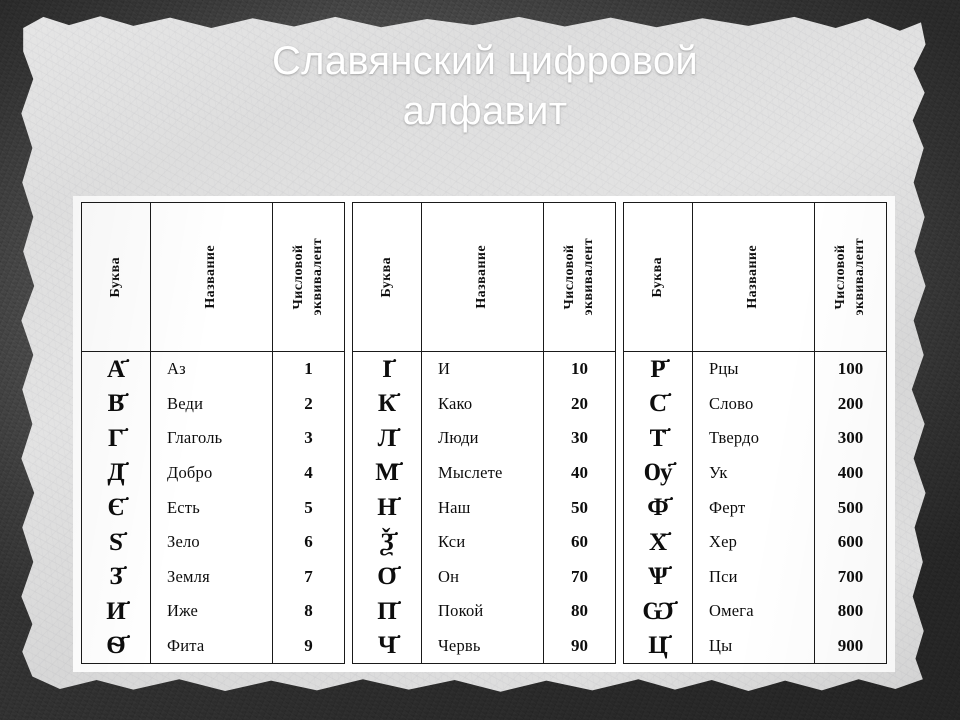 Image resolution: width=960 pixels, height=720 pixels. I want to click on table-row: Н҃ Наш 50, so click(484, 507).